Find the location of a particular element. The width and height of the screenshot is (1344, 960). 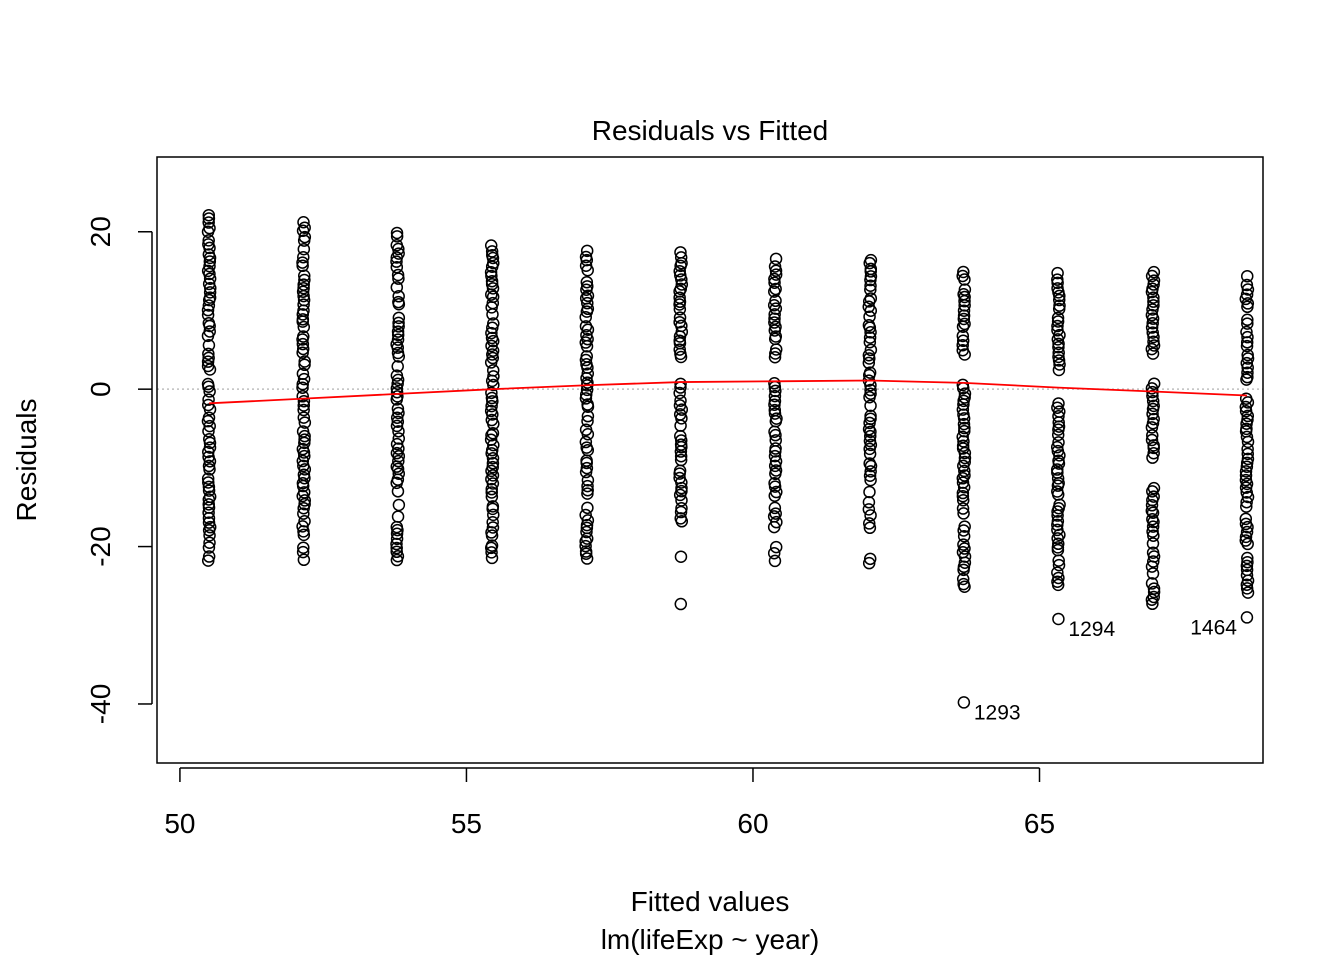

y-tick-label: -40 is located at coordinates (100, 704).